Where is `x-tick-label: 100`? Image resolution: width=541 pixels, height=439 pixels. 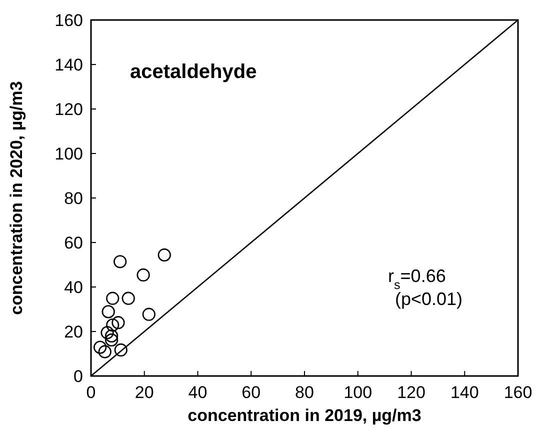 x-tick-label: 100 is located at coordinates (358, 392).